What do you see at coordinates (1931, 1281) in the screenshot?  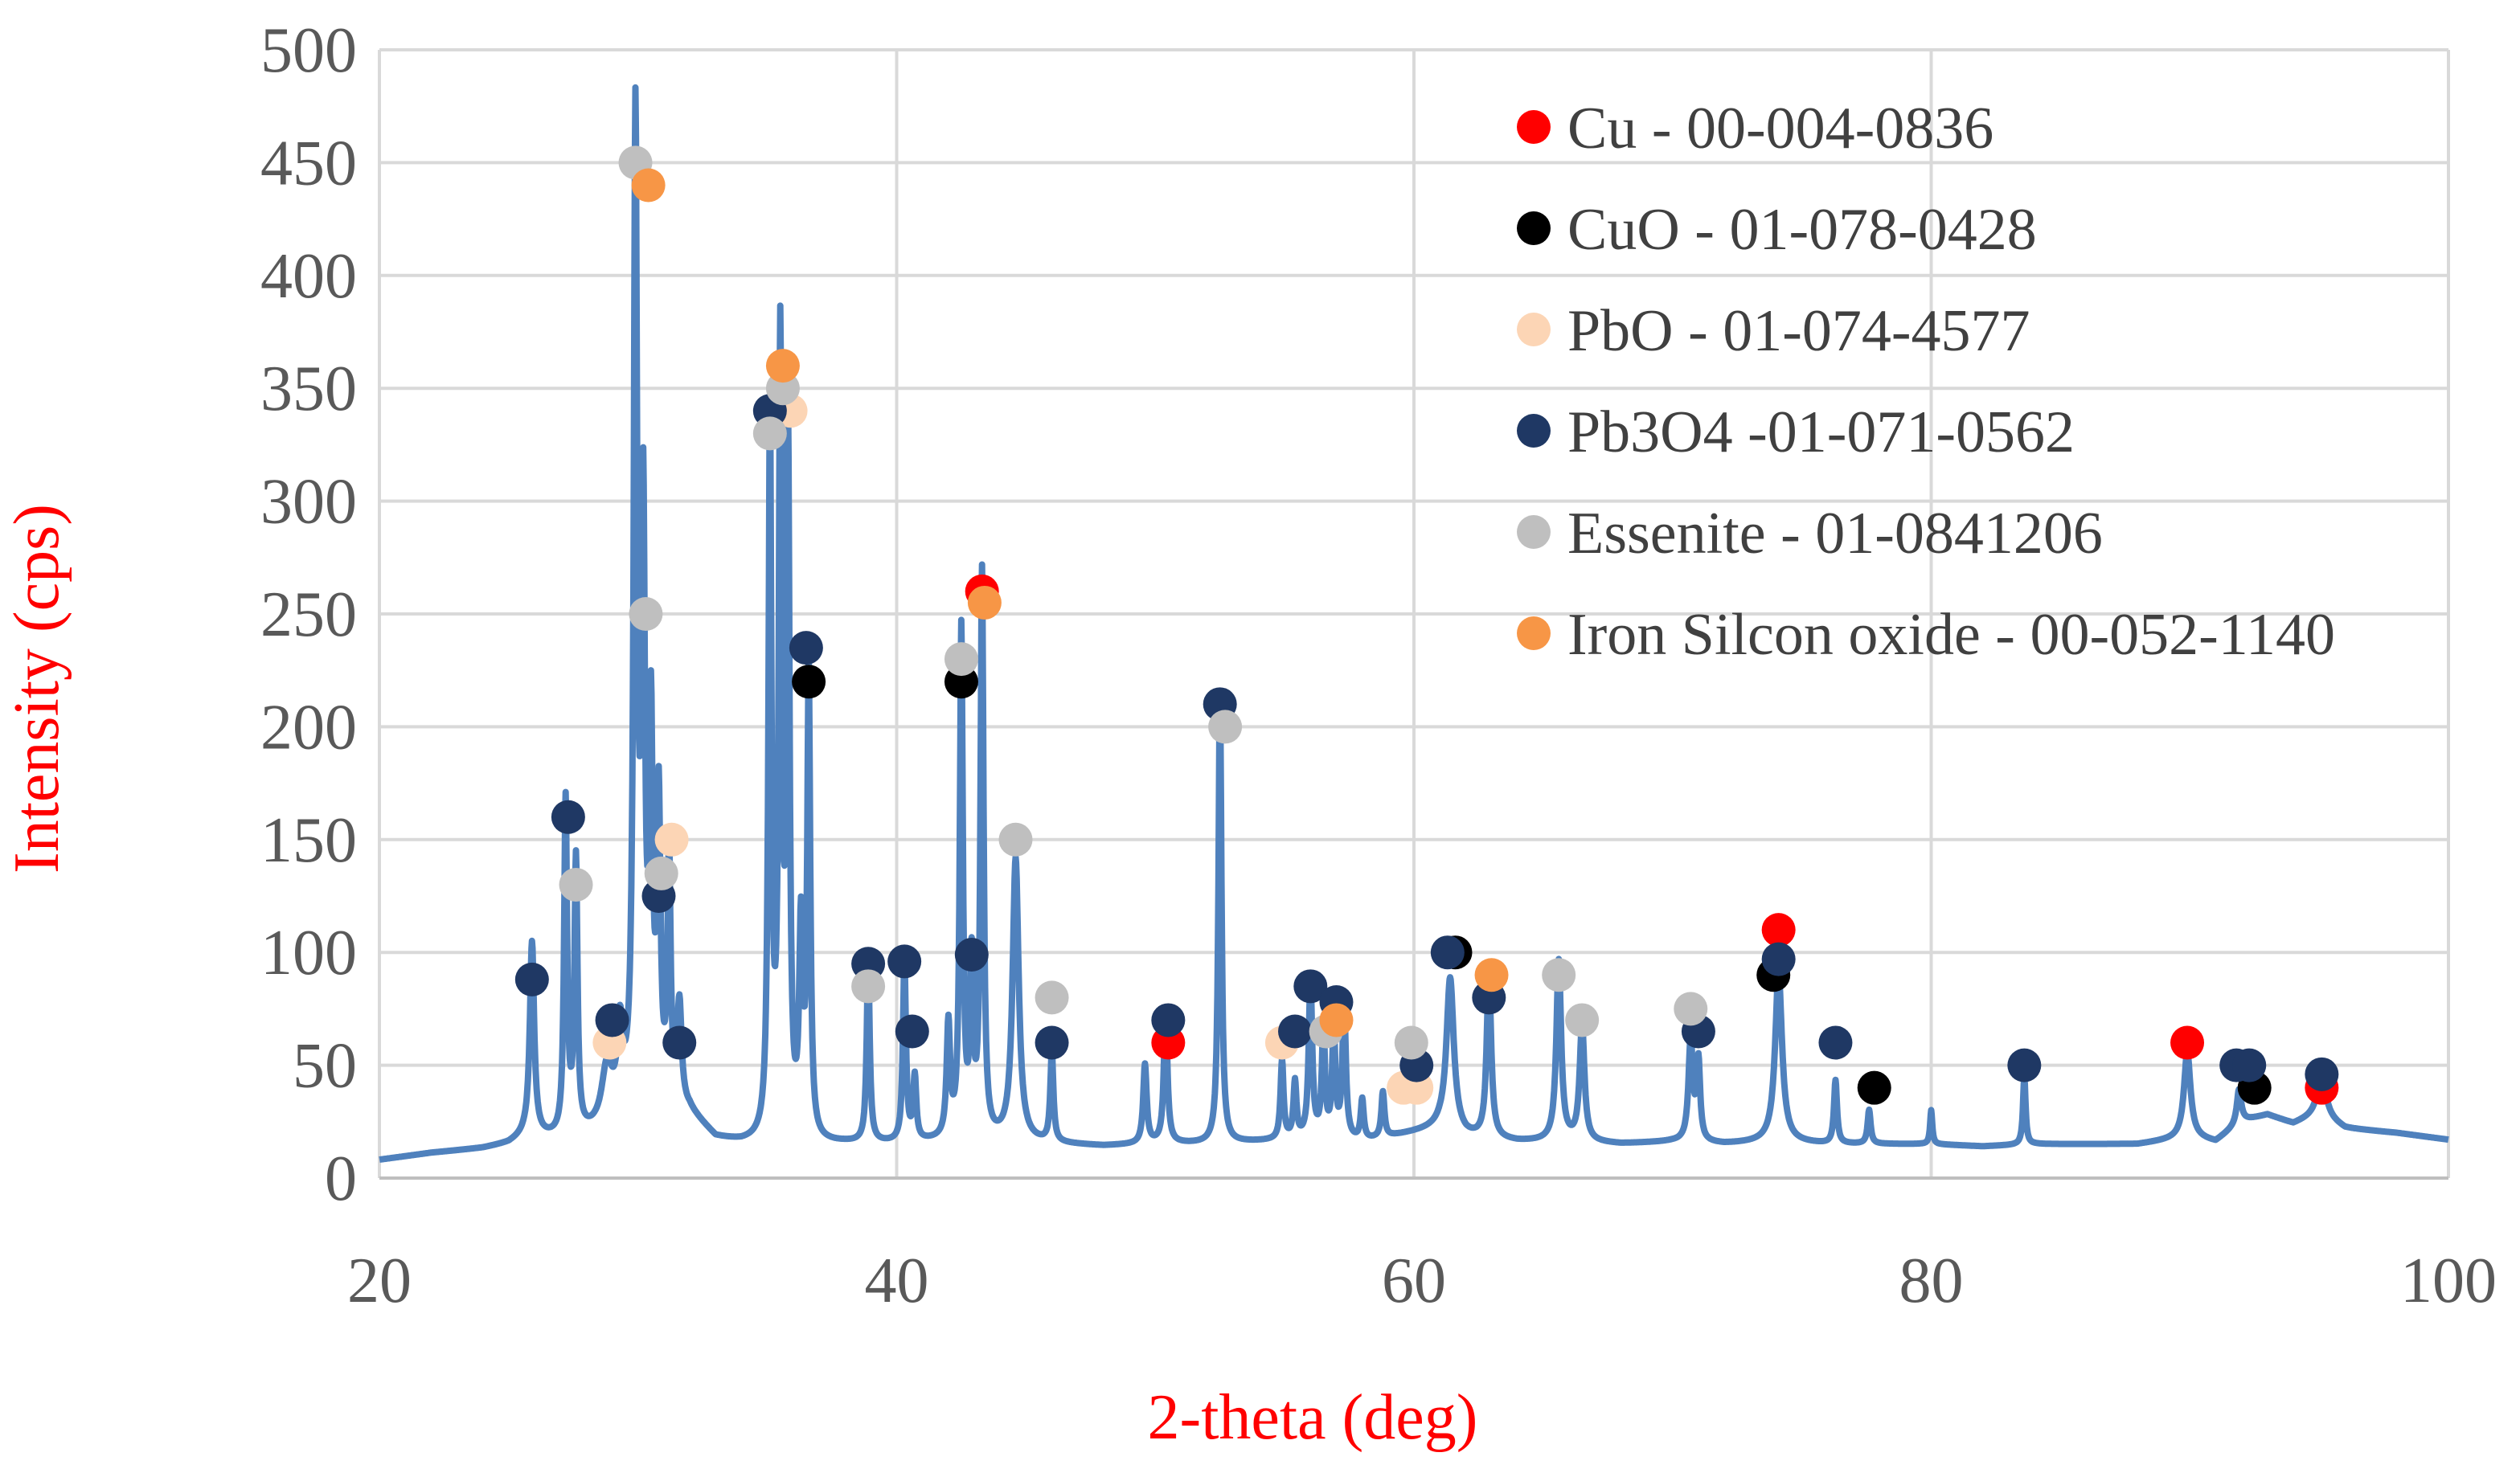 I see `x-tick-label: 80` at bounding box center [1931, 1281].